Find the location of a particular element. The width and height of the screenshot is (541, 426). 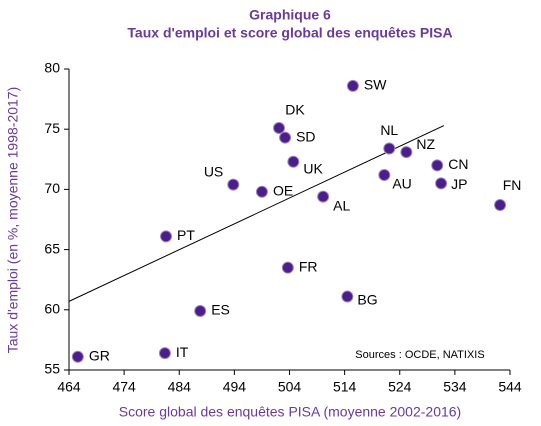

y-tick-label: 80 is located at coordinates (52, 68).